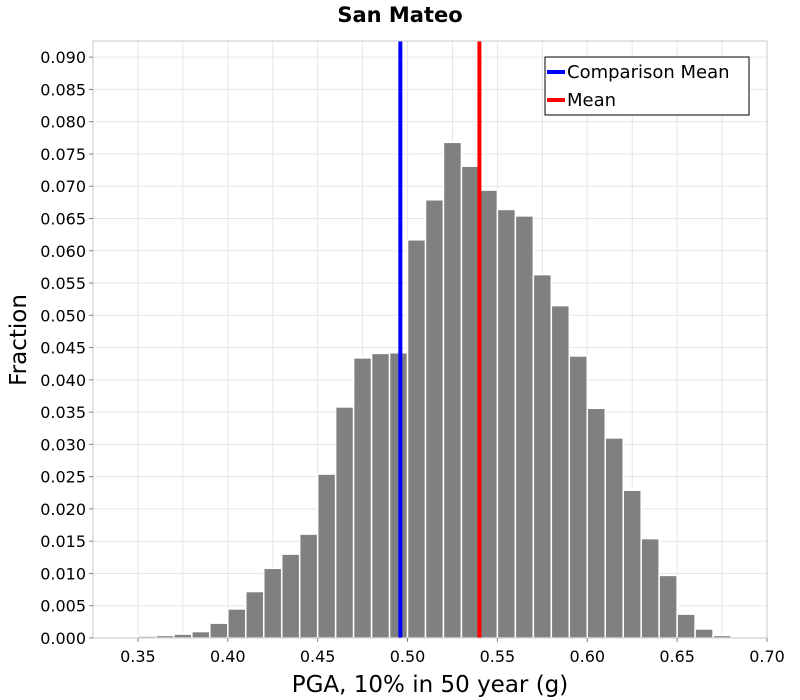  Describe the element at coordinates (63, 186) in the screenshot. I see `y-tick-label: 0.070` at that location.